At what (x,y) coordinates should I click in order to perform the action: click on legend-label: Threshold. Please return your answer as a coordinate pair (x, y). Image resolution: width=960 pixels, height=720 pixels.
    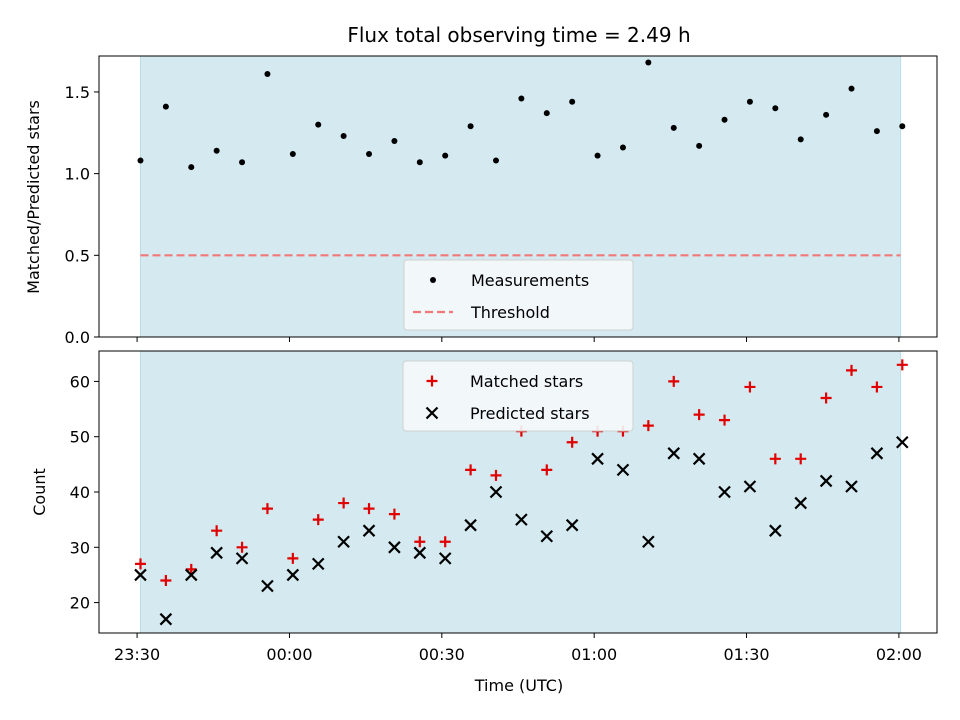
    Looking at the image, I should click on (510, 312).